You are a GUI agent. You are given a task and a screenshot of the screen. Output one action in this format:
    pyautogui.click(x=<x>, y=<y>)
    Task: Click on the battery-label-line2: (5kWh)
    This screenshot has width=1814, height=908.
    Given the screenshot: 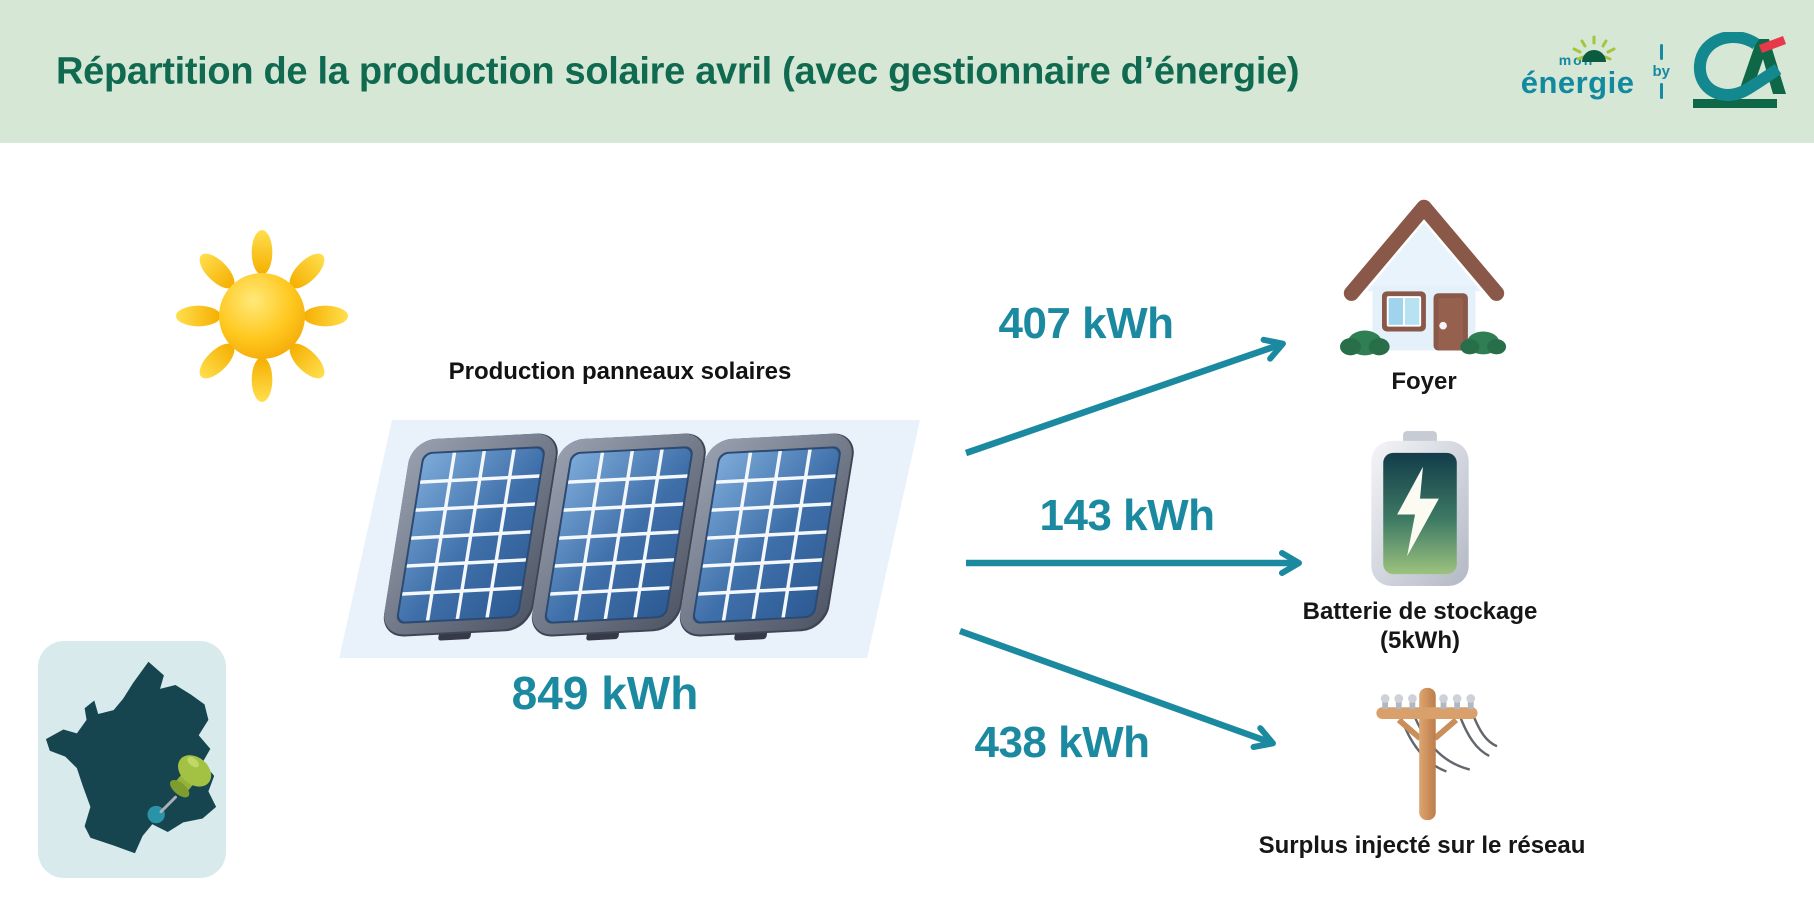 What is the action you would take?
    pyautogui.click(x=1419, y=640)
    